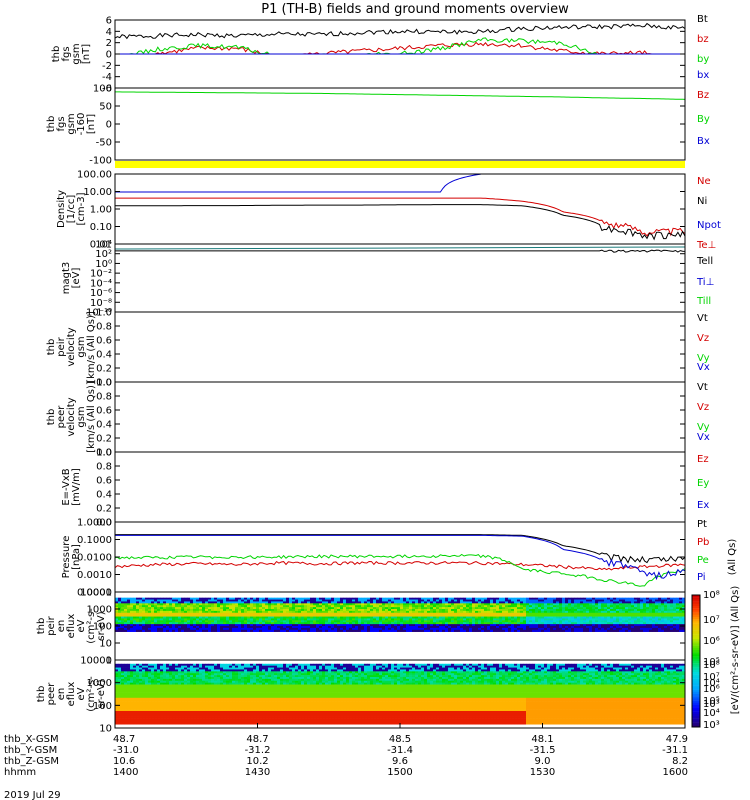  Describe the element at coordinates (94, 558) in the screenshot. I see `y-tick-label: 0.0100` at that location.